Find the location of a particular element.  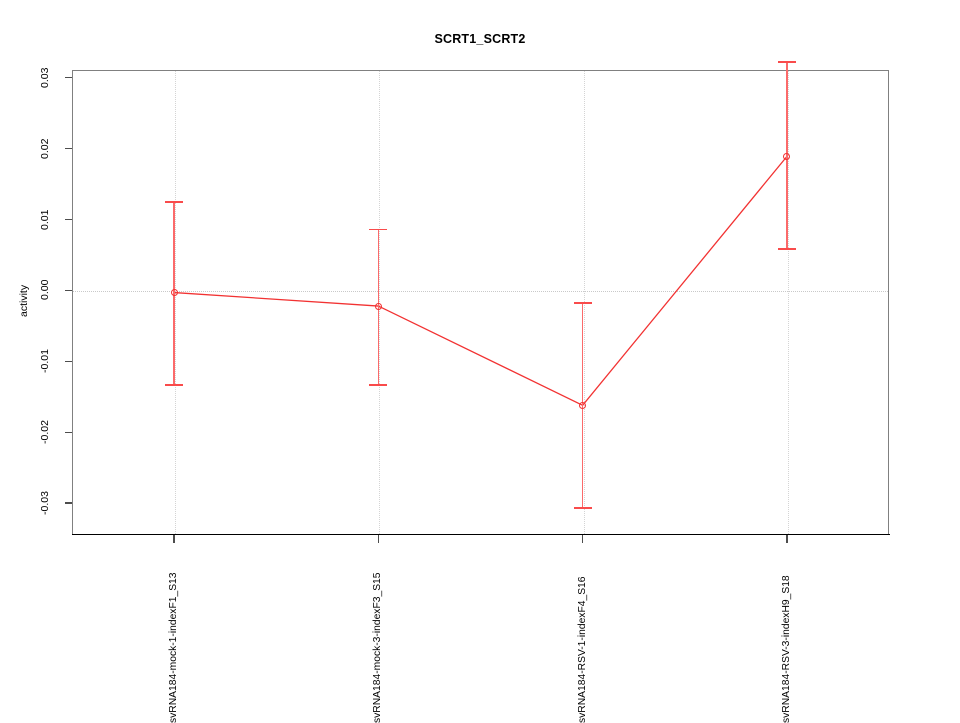

x-axis-line is located at coordinates (481, 535).